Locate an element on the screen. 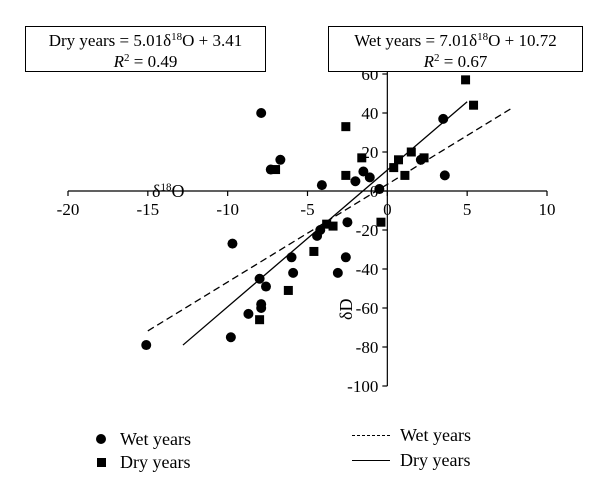  x-axis-title-suffix: O is located at coordinates (178, 191).